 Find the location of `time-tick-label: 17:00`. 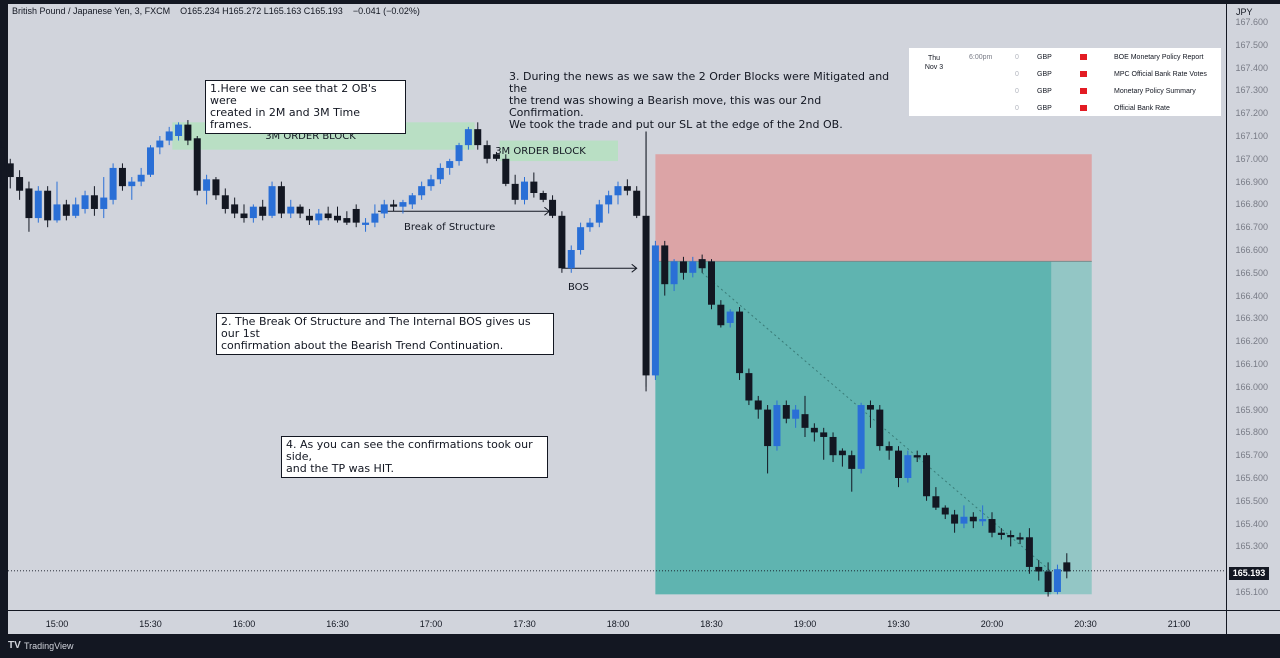

time-tick-label: 17:00 is located at coordinates (431, 624).